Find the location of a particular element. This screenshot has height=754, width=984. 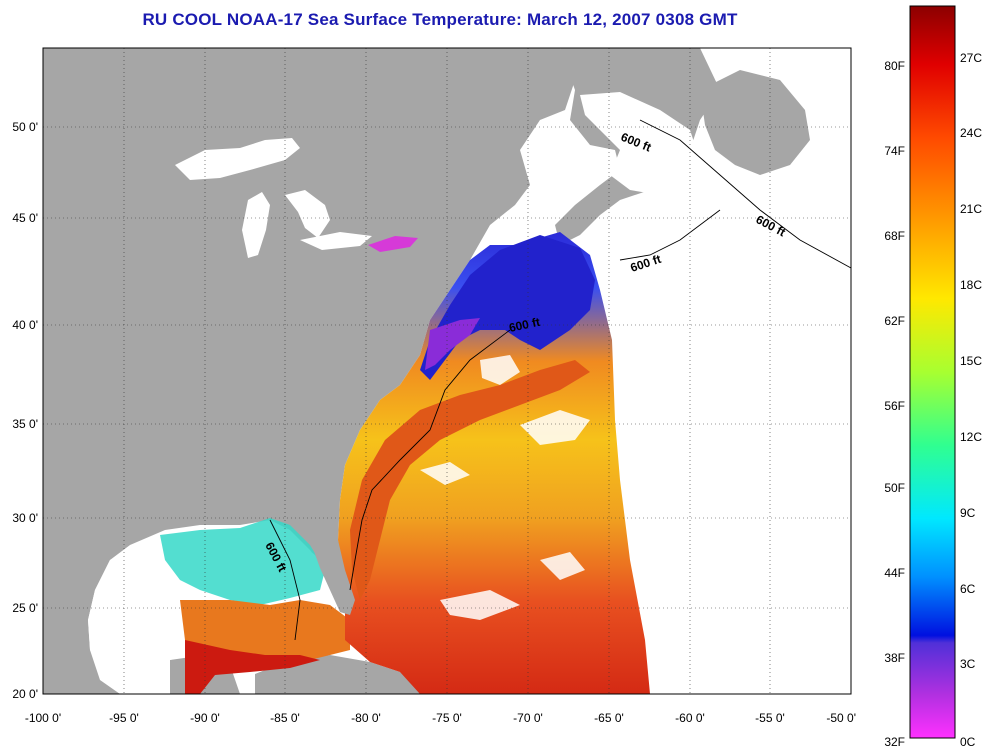

y-tick-label: 50 0' is located at coordinates (25, 127).